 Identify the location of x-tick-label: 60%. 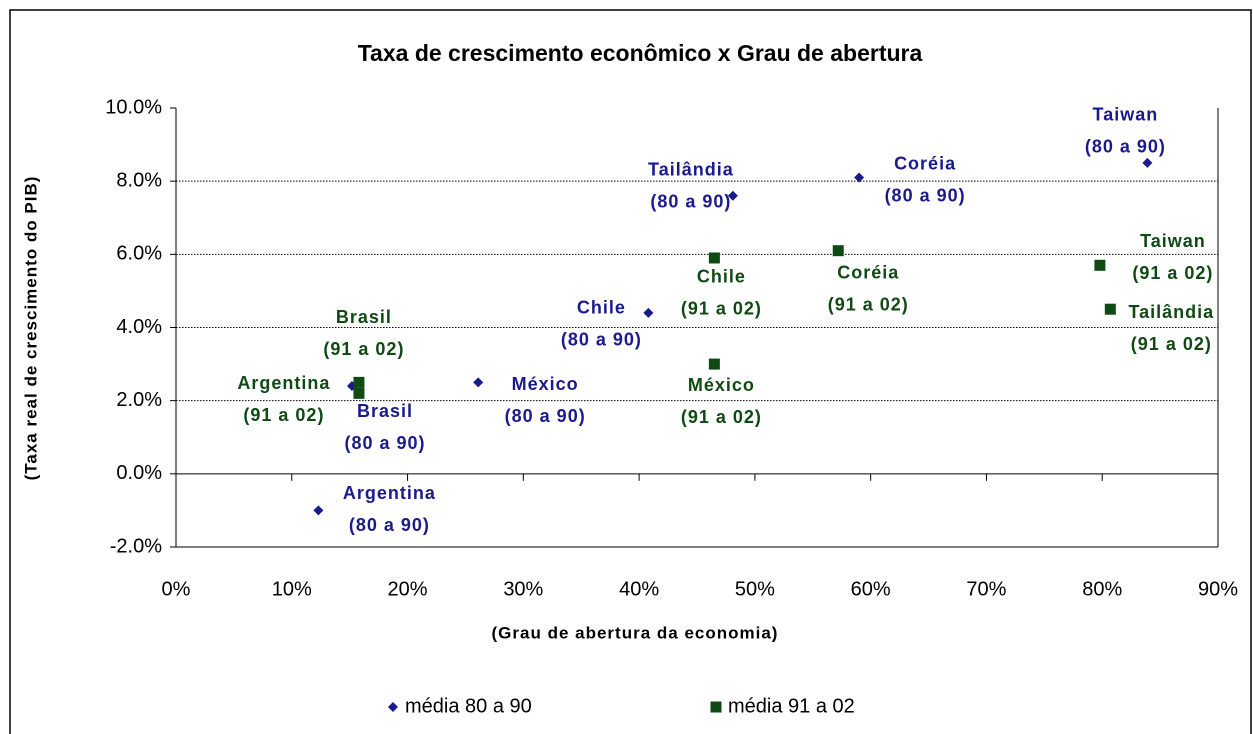
(871, 589).